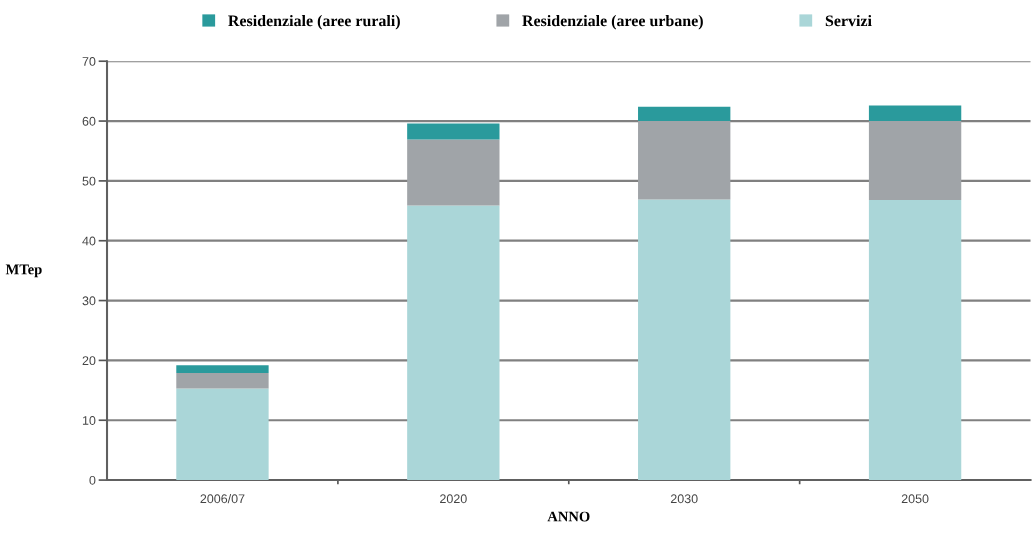 This screenshot has width=1033, height=537. What do you see at coordinates (568, 516) in the screenshot?
I see `x-axis-title: ANNO` at bounding box center [568, 516].